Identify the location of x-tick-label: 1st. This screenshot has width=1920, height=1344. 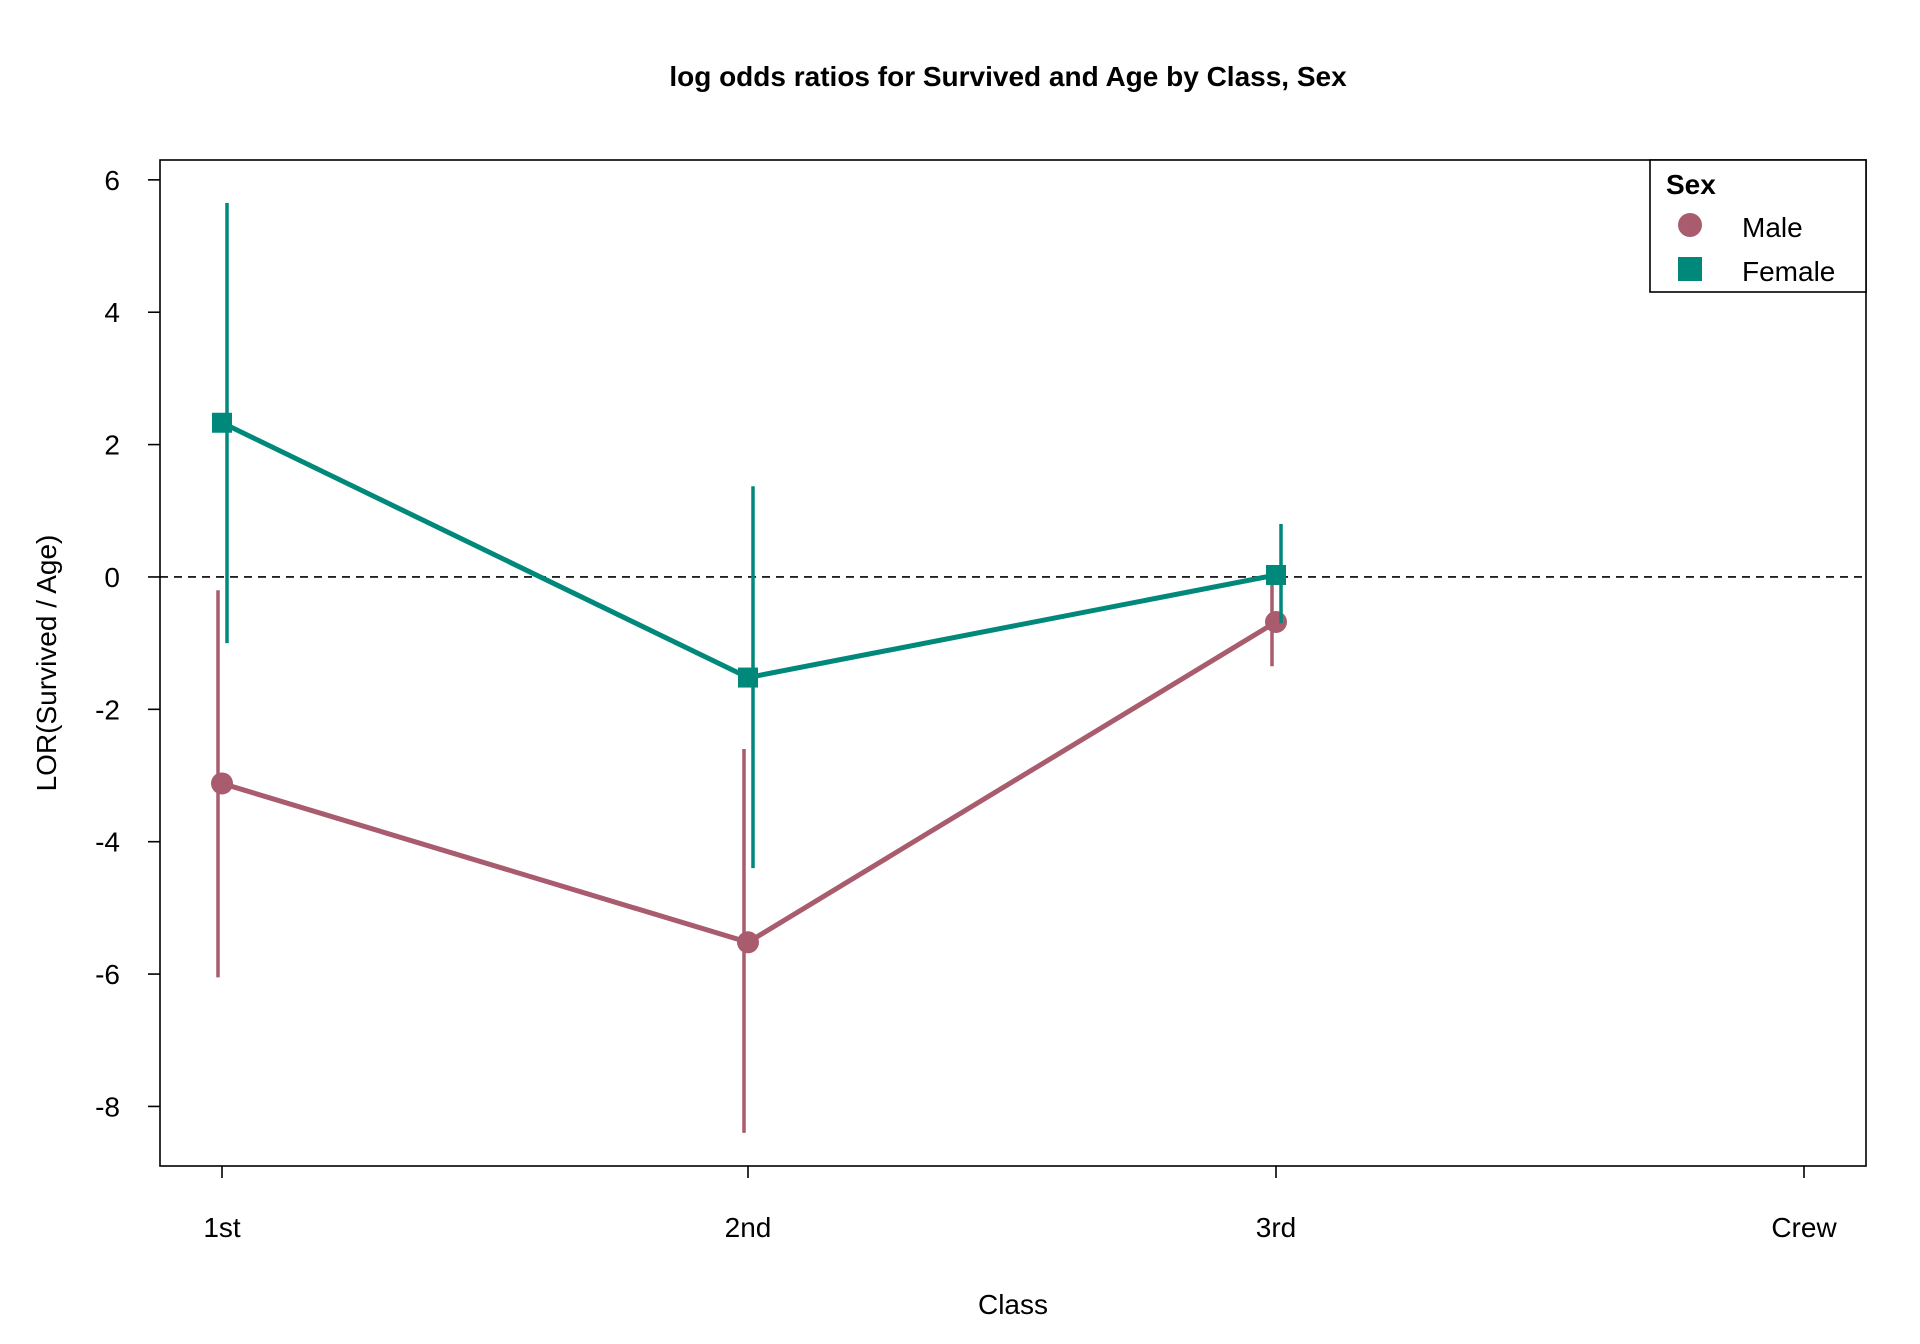
(222, 1227).